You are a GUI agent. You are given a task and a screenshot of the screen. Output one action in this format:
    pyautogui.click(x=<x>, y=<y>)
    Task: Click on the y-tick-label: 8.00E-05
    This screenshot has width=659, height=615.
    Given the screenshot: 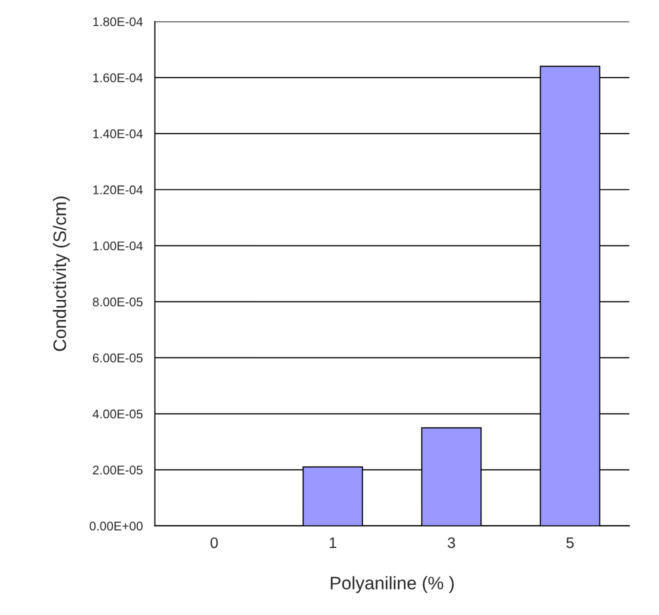 What is the action you would take?
    pyautogui.click(x=117, y=301)
    